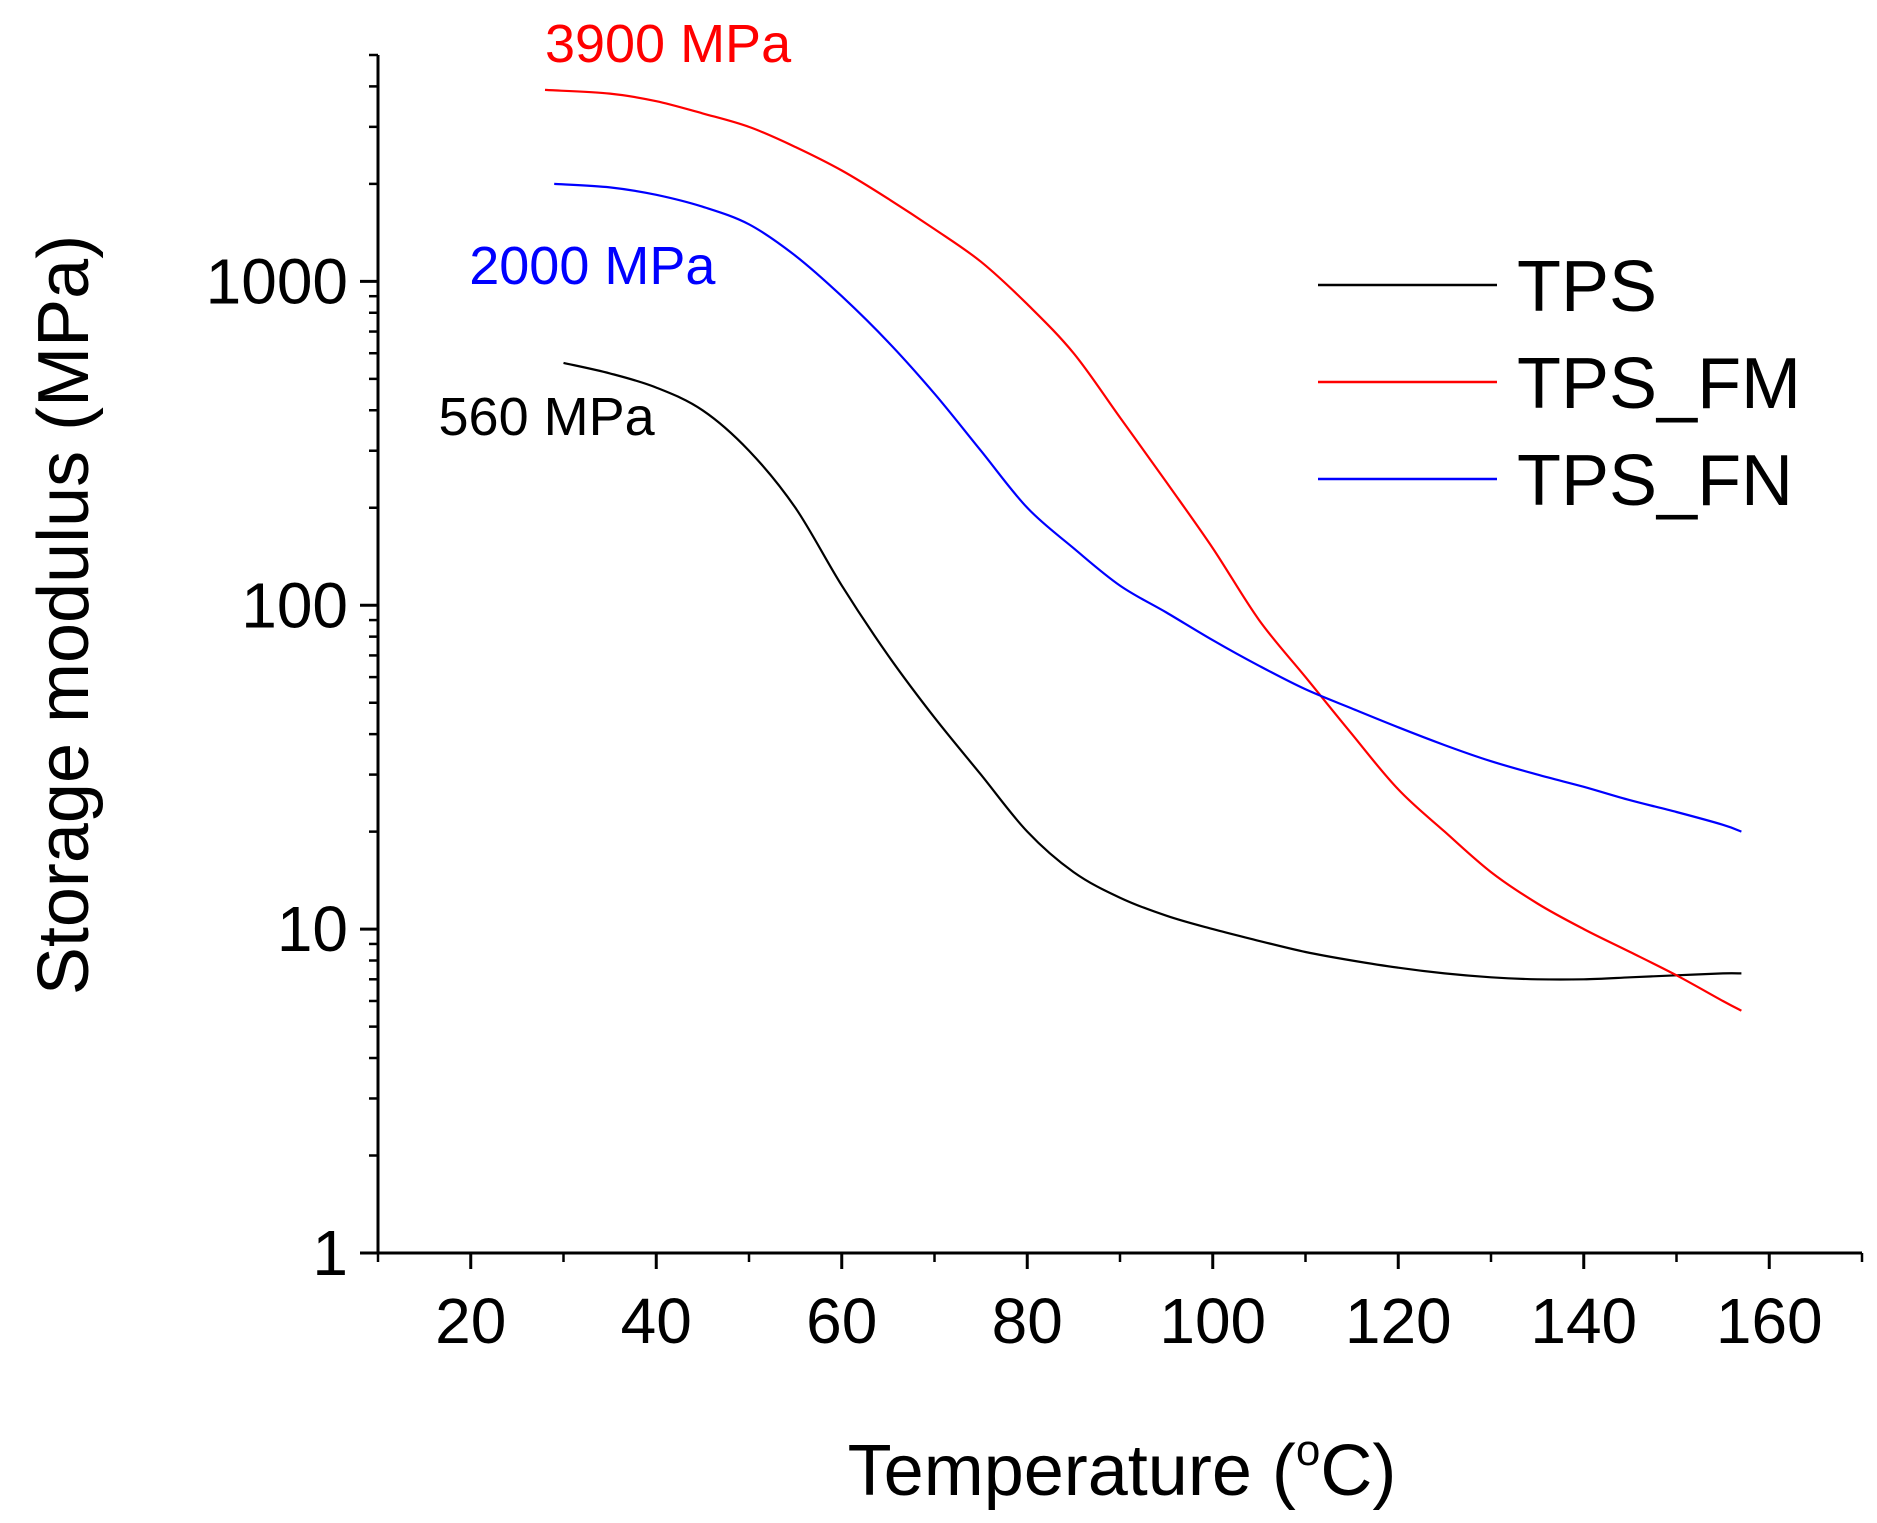 The image size is (1877, 1523). I want to click on x-tick-label: 20, so click(470, 1321).